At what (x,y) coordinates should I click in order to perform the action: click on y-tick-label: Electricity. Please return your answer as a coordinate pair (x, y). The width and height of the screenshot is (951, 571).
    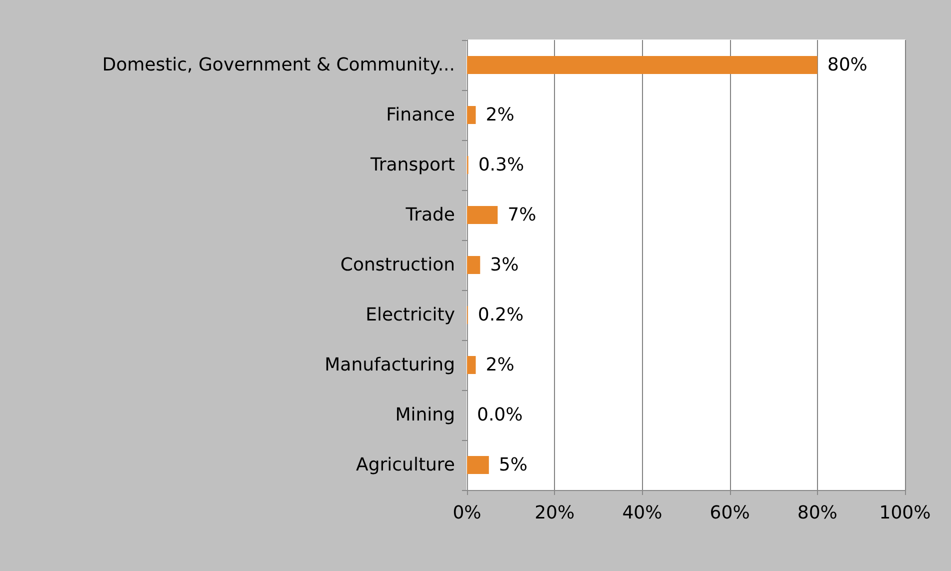
    Looking at the image, I should click on (411, 315).